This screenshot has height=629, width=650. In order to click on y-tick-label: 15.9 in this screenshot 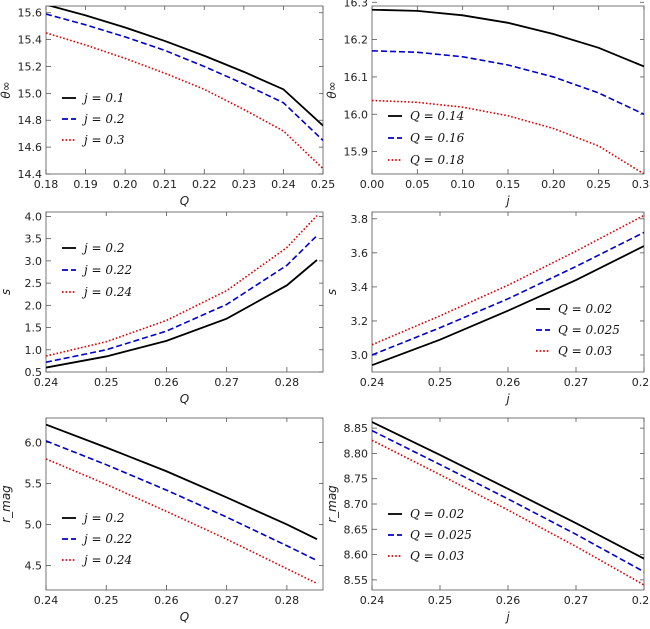, I will do `click(356, 152)`.